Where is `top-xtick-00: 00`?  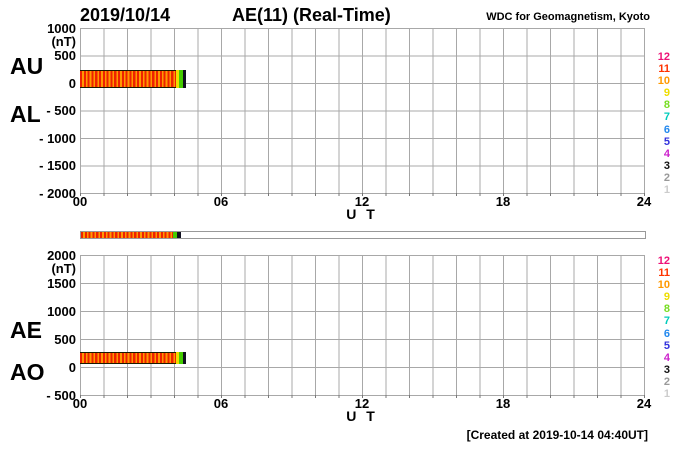
top-xtick-00: 00 is located at coordinates (80, 201).